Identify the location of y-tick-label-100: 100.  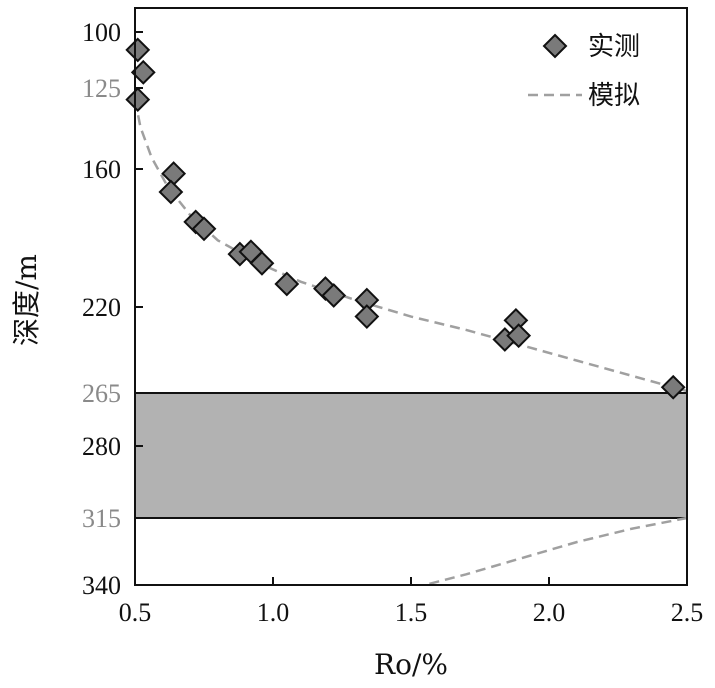
(101, 32).